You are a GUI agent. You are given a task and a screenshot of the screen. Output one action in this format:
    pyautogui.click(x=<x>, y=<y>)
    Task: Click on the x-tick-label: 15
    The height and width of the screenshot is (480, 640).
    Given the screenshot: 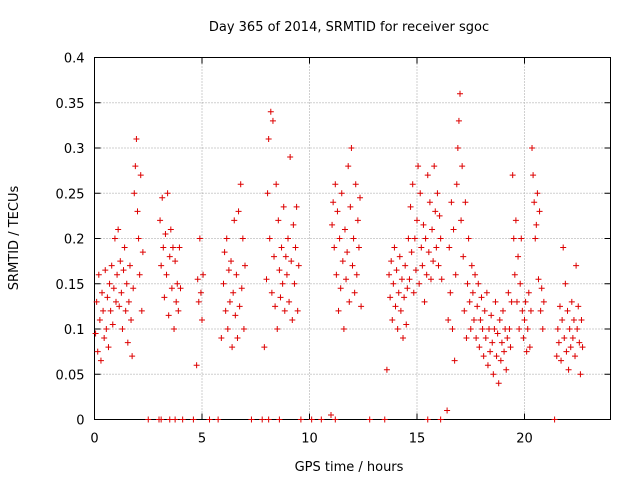 What is the action you would take?
    pyautogui.click(x=417, y=439)
    